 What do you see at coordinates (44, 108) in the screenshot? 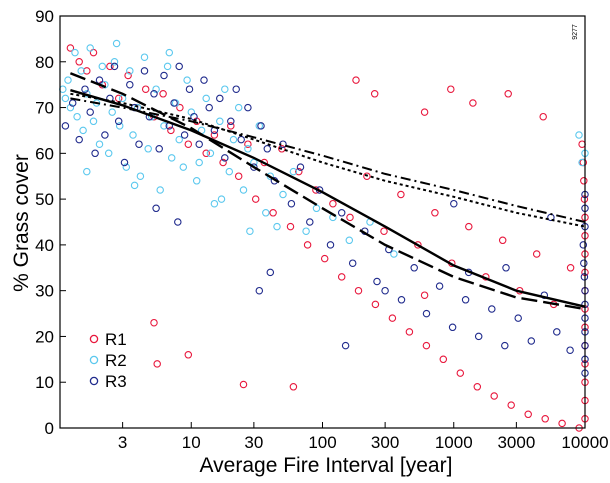
I see `y-tick-label: 70` at bounding box center [44, 108].